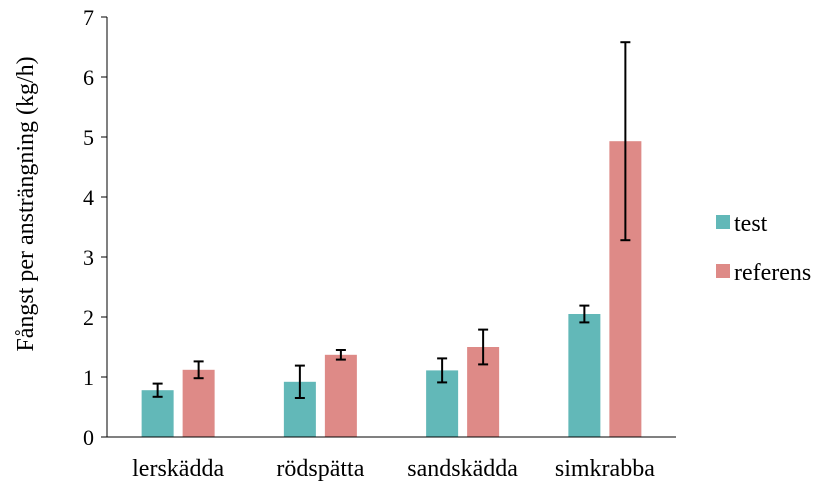 The height and width of the screenshot is (488, 828). What do you see at coordinates (88, 77) in the screenshot?
I see `y-tick-label: 6` at bounding box center [88, 77].